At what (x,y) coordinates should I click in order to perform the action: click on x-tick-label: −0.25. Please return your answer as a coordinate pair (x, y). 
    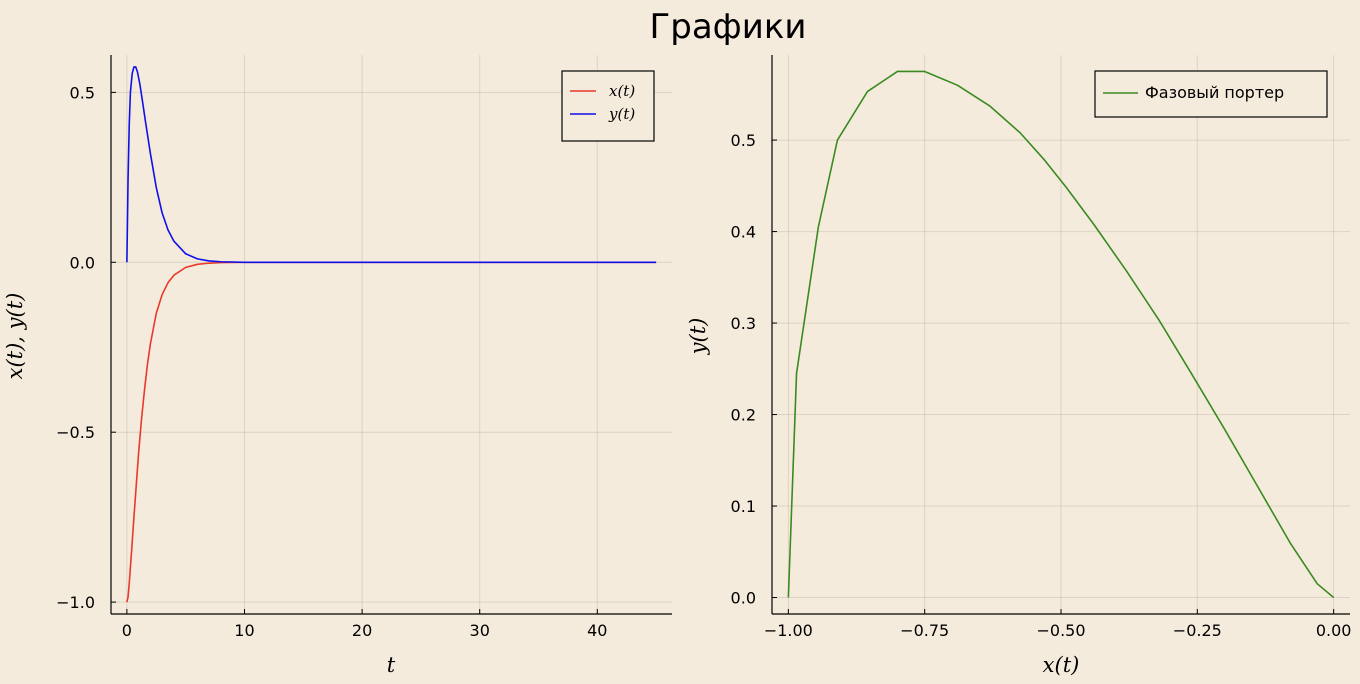
    Looking at the image, I should click on (1197, 630).